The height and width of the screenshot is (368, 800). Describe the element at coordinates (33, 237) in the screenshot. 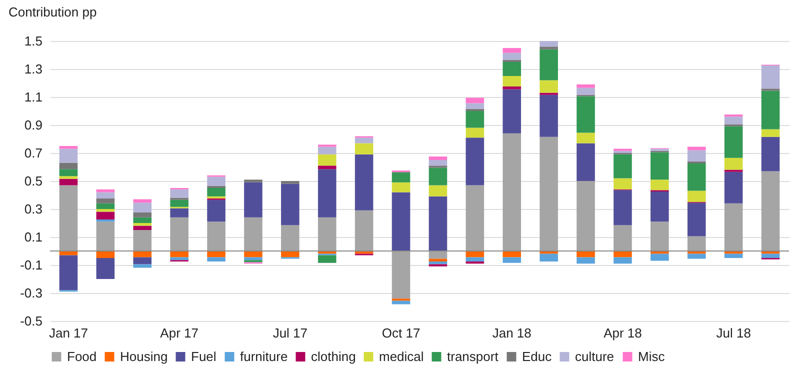

I see `y-tick-label: 0.1` at that location.